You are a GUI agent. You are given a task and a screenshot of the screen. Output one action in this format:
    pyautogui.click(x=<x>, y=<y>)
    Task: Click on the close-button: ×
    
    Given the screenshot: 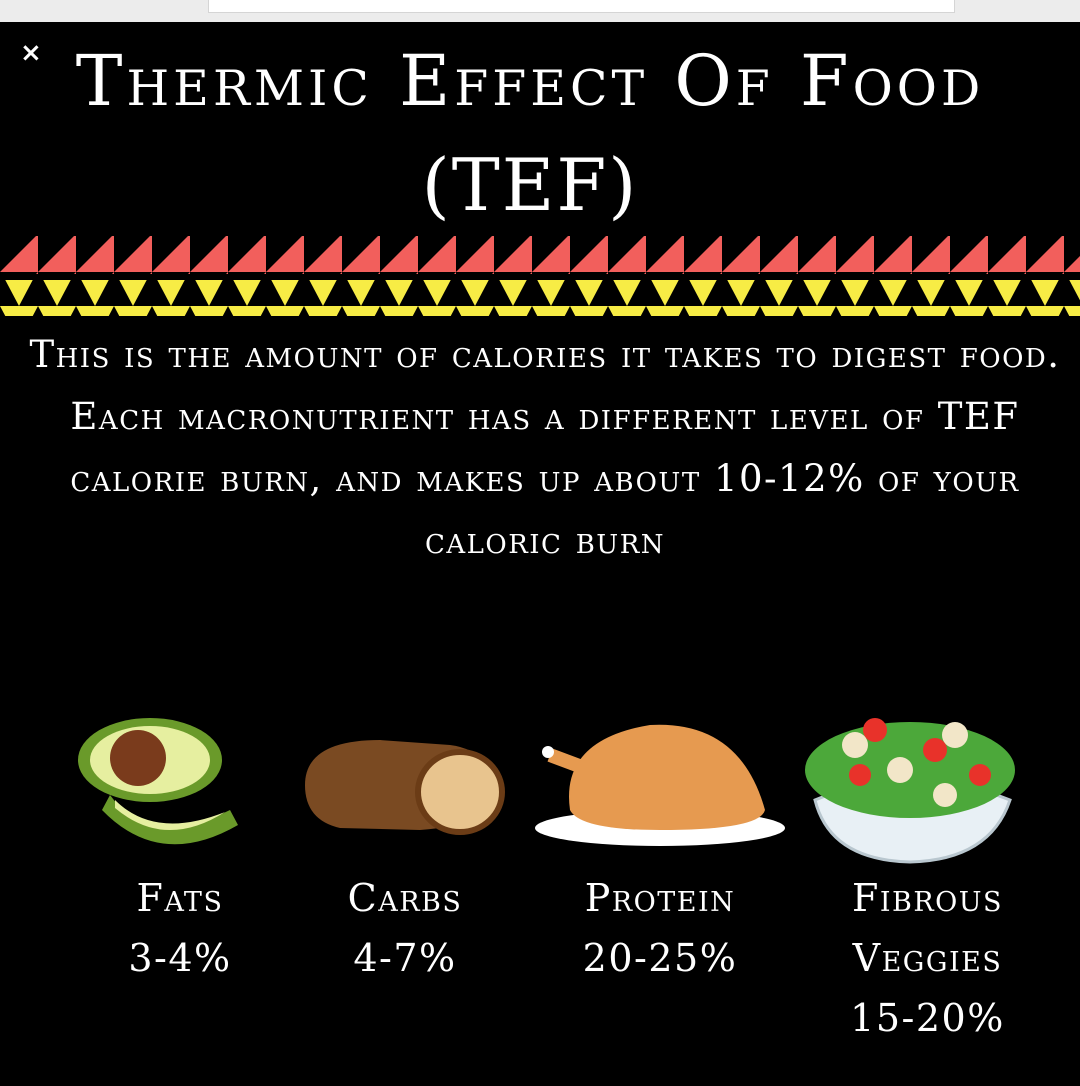 What is the action you would take?
    pyautogui.click(x=31, y=53)
    